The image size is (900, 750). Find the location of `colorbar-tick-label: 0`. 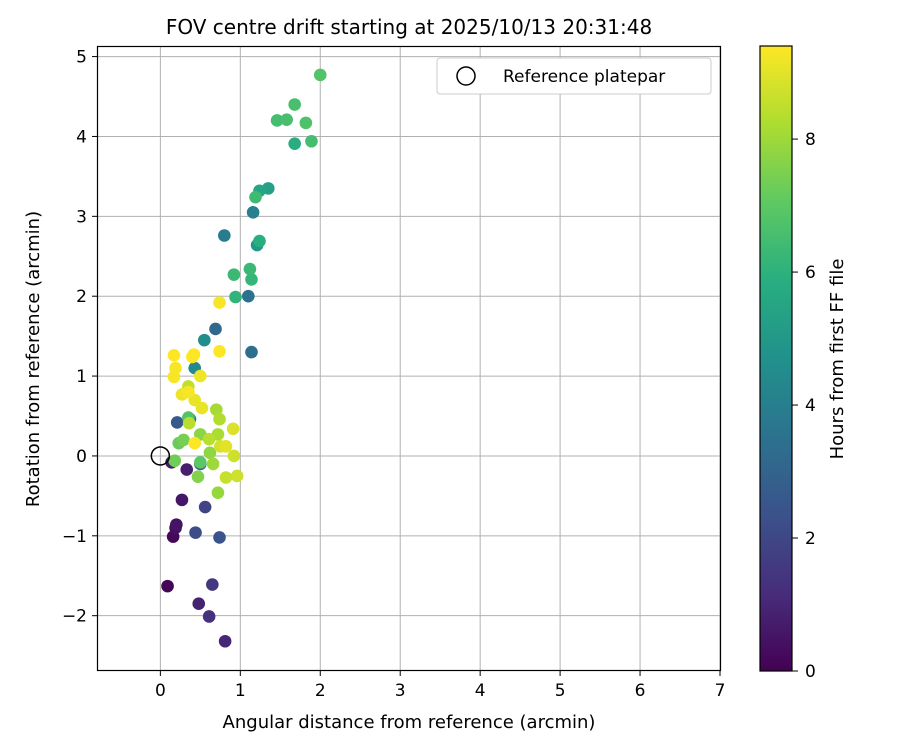

colorbar-tick-label: 0 is located at coordinates (810, 672).